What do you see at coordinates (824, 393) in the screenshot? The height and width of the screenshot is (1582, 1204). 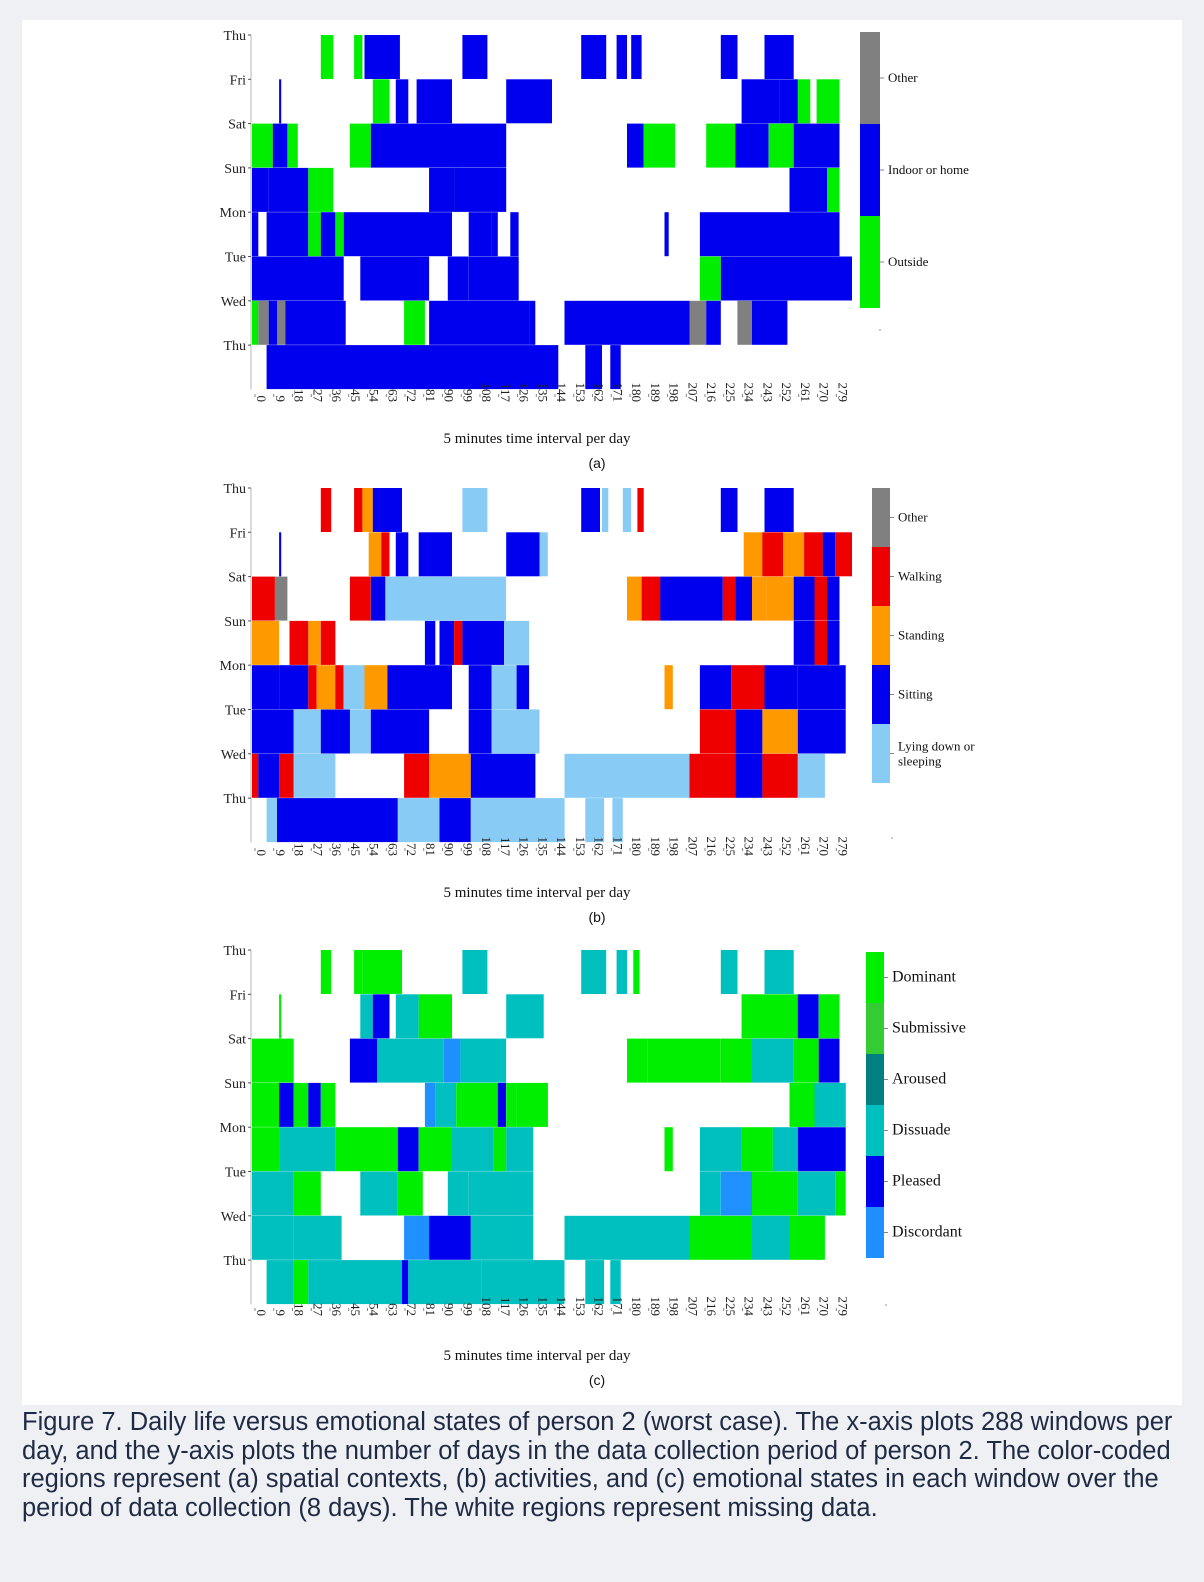 I see `x-tick-label: 270` at bounding box center [824, 393].